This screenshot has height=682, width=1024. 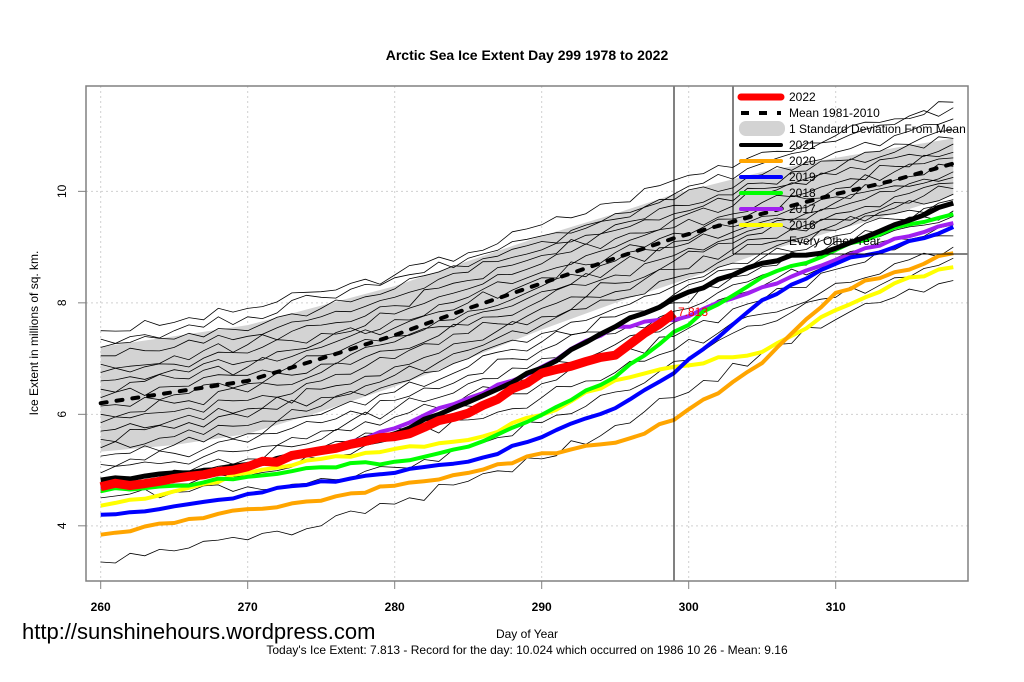 I want to click on x-tick-label: 310, so click(x=836, y=607).